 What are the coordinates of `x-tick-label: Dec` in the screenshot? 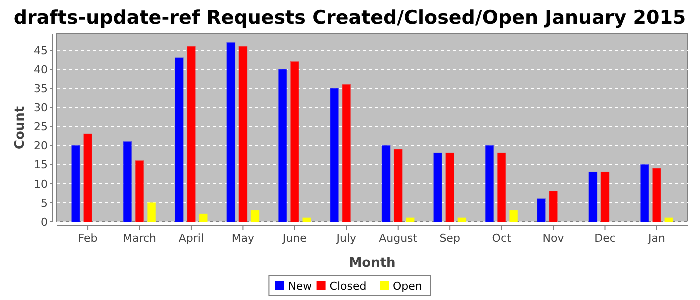 It's located at (605, 238).